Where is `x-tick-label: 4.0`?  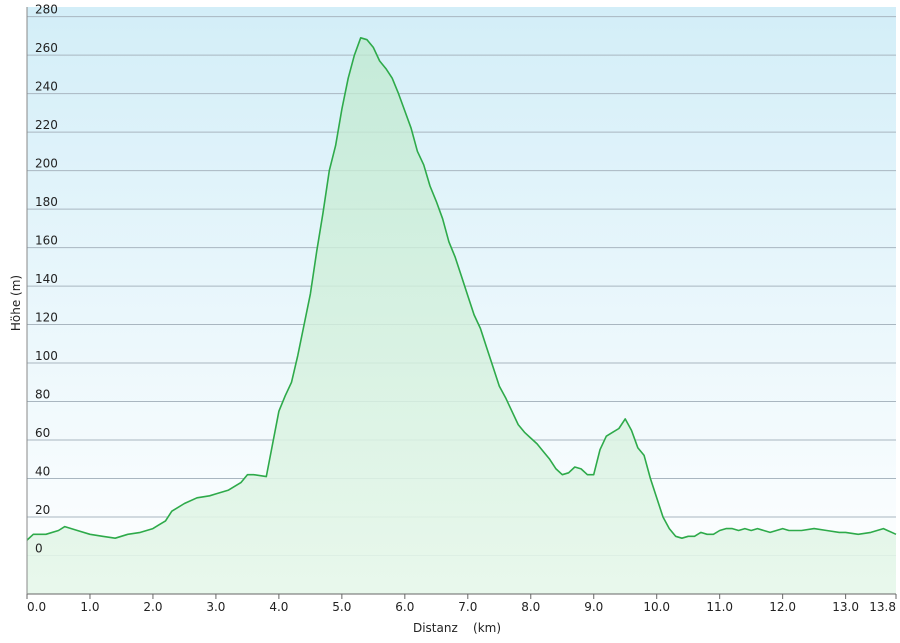 x-tick-label: 4.0 is located at coordinates (278, 607).